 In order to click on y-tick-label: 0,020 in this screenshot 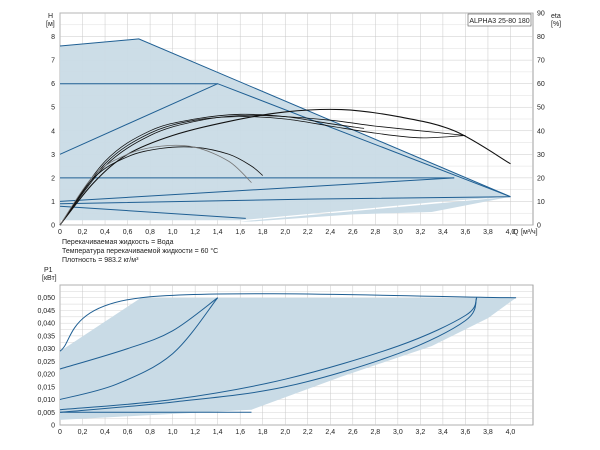, I will do `click(46, 375)`.